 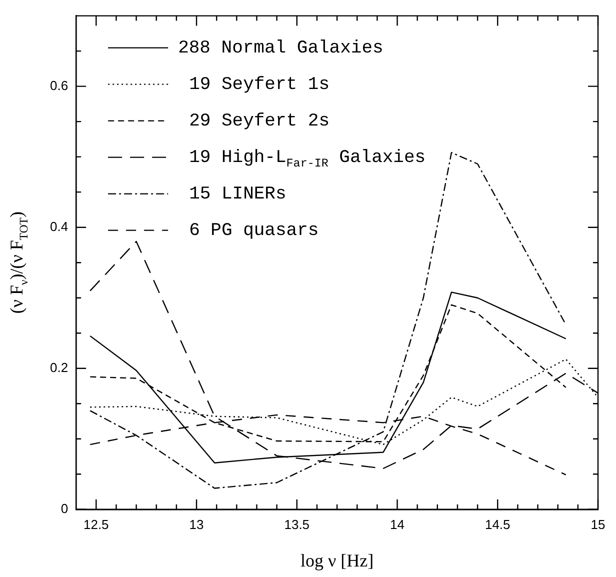 I want to click on x-tick-label: 14.5, so click(x=497, y=524).